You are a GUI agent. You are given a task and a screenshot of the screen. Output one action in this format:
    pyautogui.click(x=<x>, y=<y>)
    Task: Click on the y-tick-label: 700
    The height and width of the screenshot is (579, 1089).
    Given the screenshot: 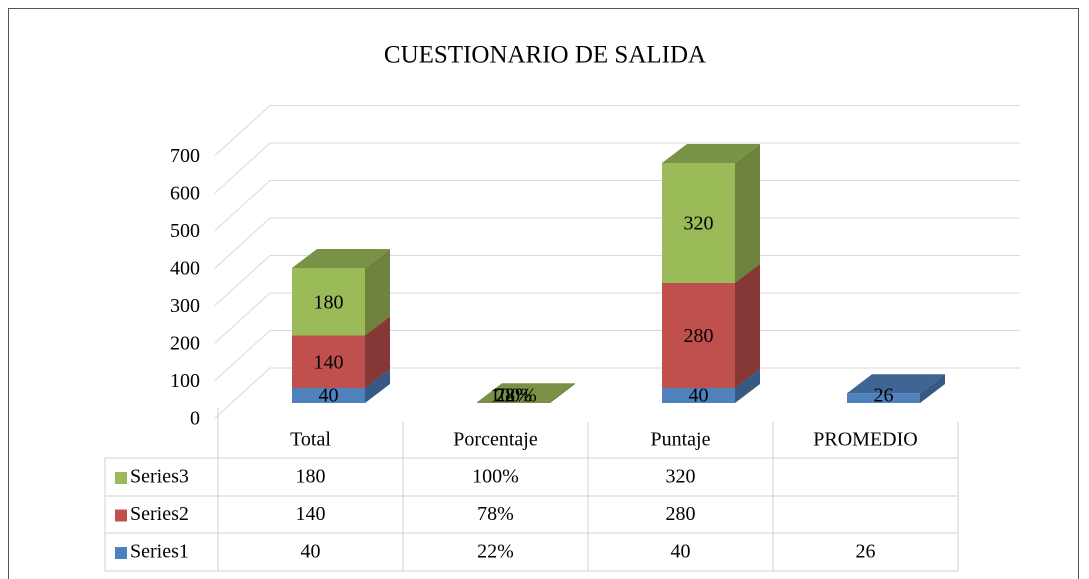 What is the action you would take?
    pyautogui.click(x=185, y=156)
    